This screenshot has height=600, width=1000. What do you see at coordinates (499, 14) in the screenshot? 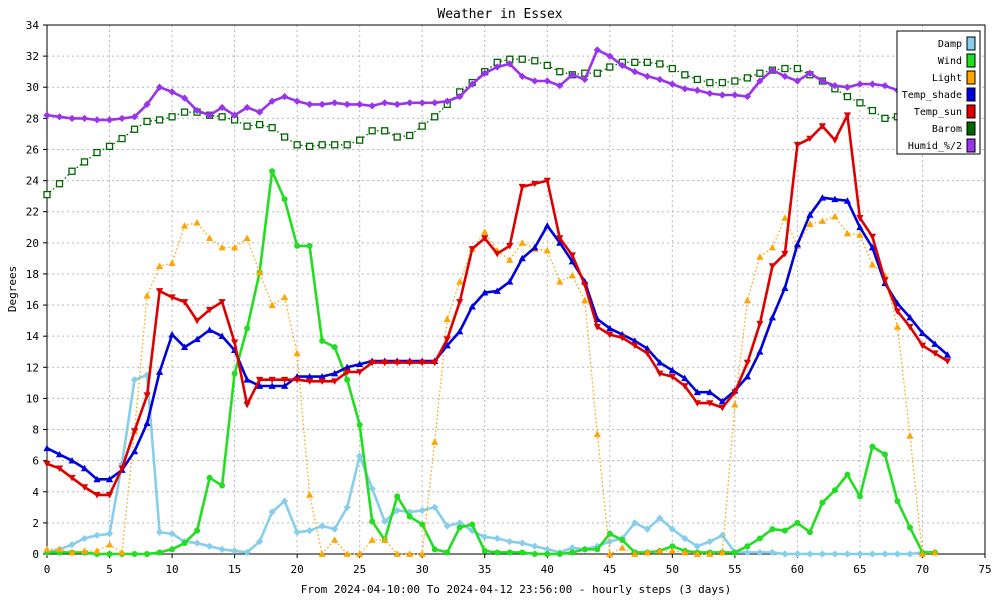
I see `chart-title: Weather in Essex` at bounding box center [499, 14].